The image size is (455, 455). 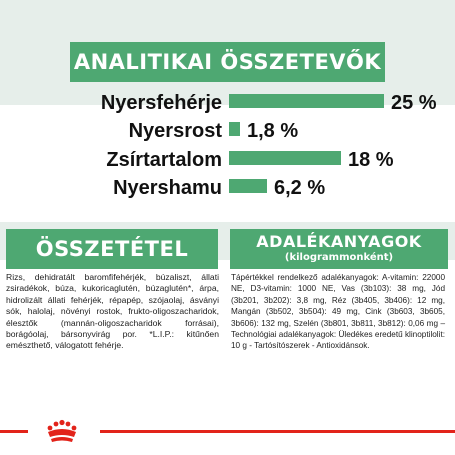 I want to click on nutrient-row-fibre: Nyersrost 1,8 %, so click(x=227, y=131).